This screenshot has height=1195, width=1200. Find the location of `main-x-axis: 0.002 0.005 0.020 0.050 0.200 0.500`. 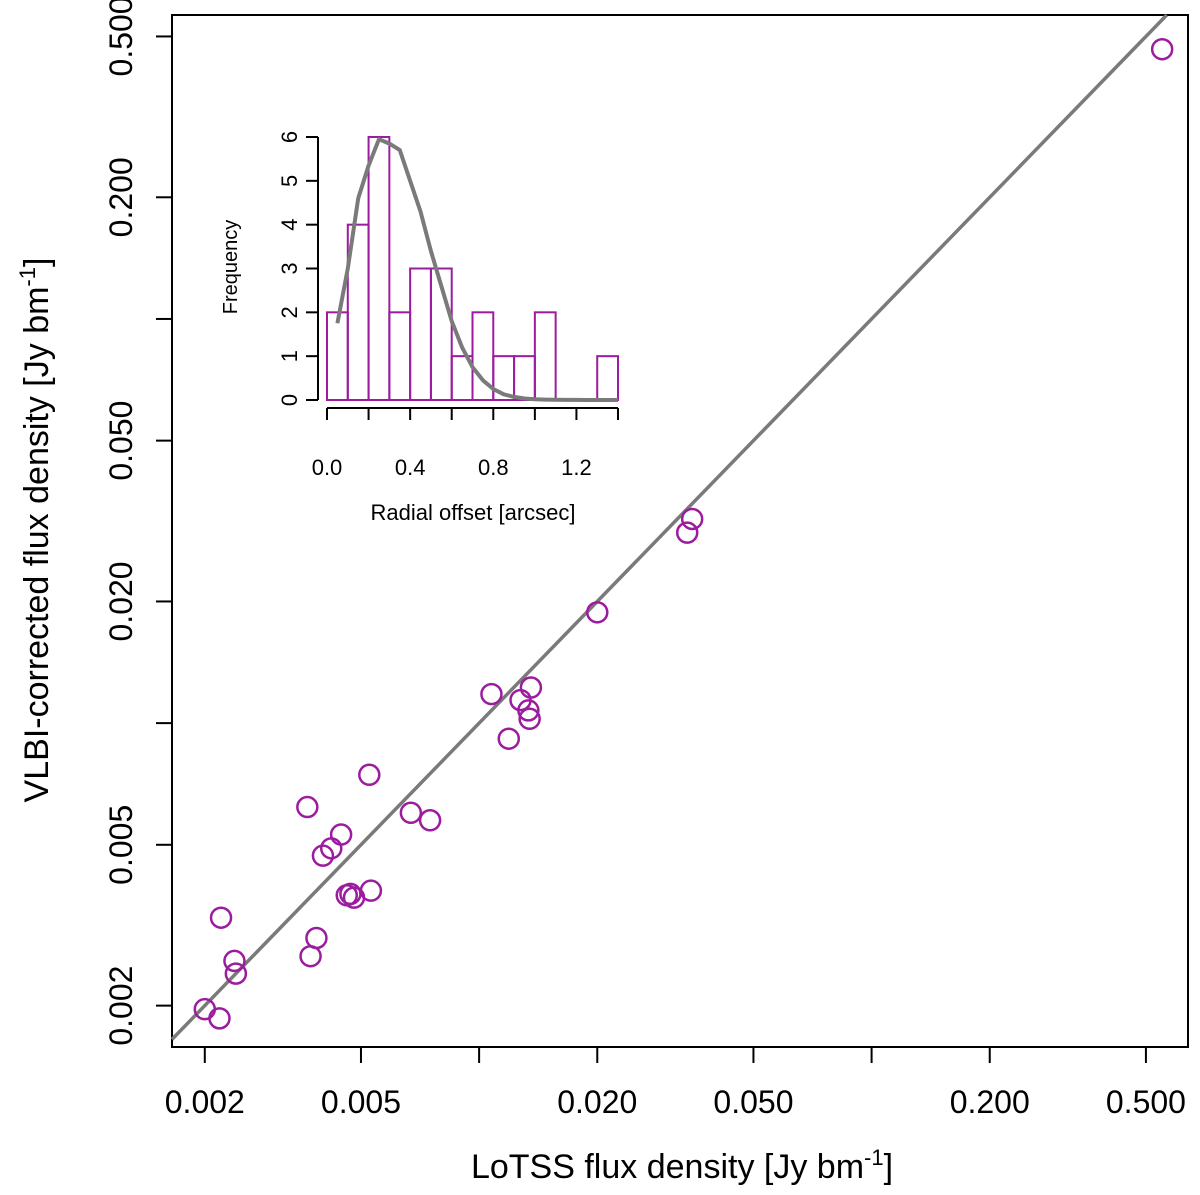

main-x-axis: 0.002 0.005 0.020 0.050 0.200 0.500 is located at coordinates (675, 1083).